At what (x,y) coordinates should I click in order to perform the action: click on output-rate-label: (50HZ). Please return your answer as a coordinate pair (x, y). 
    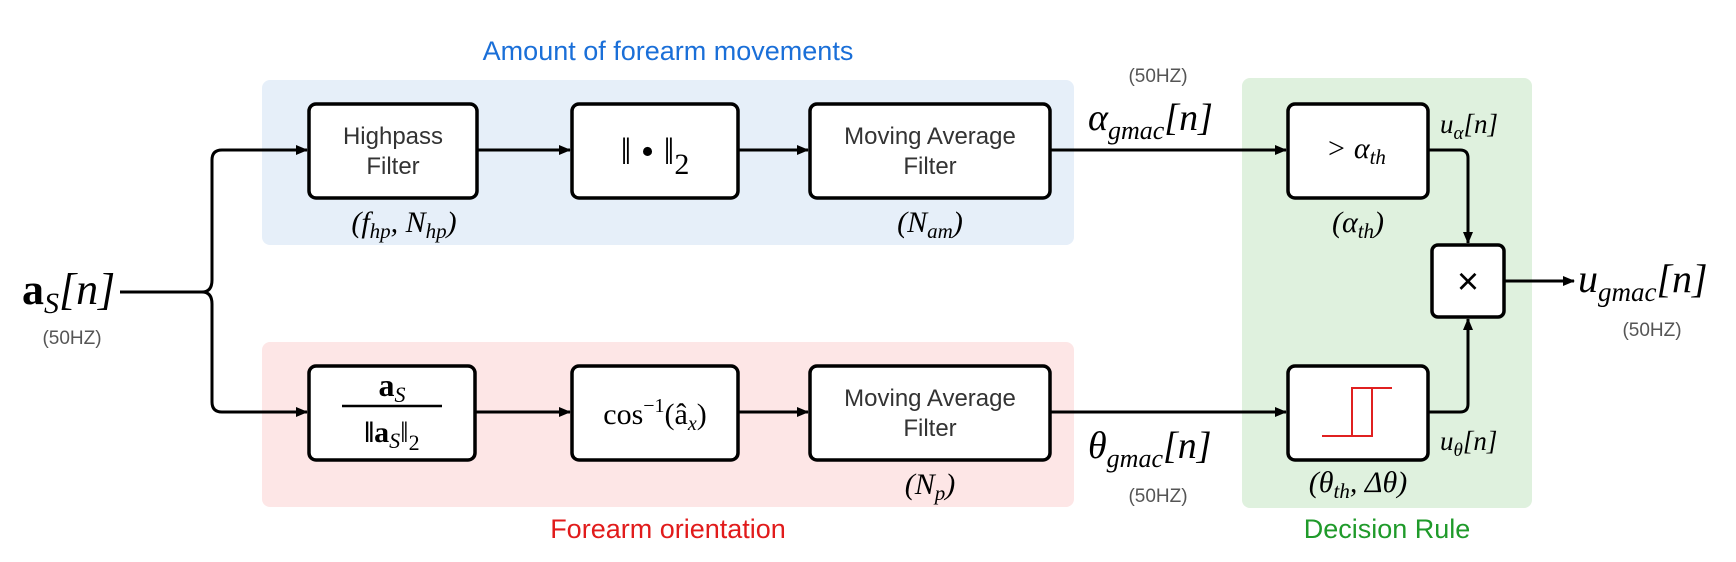
    Looking at the image, I should click on (1651, 330).